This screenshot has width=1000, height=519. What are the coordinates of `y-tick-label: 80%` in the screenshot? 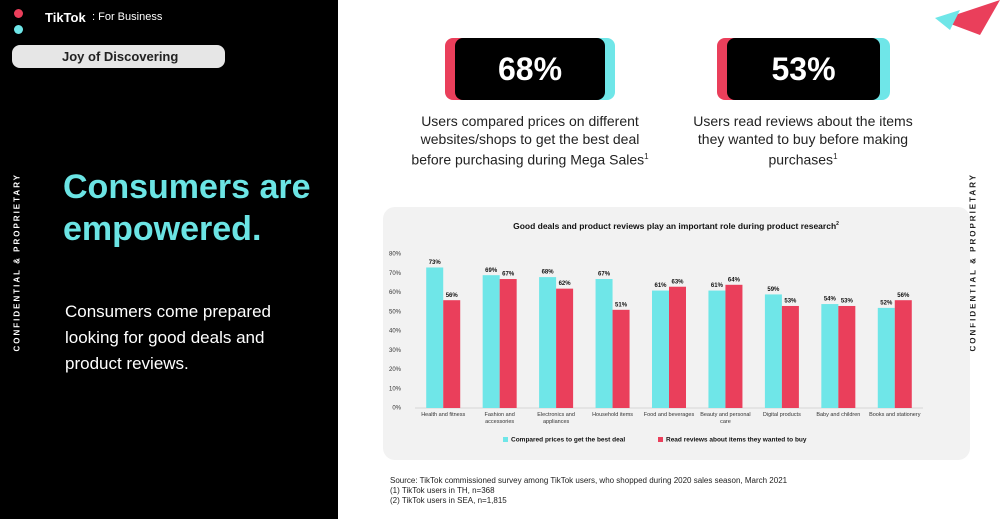 It's located at (395, 255).